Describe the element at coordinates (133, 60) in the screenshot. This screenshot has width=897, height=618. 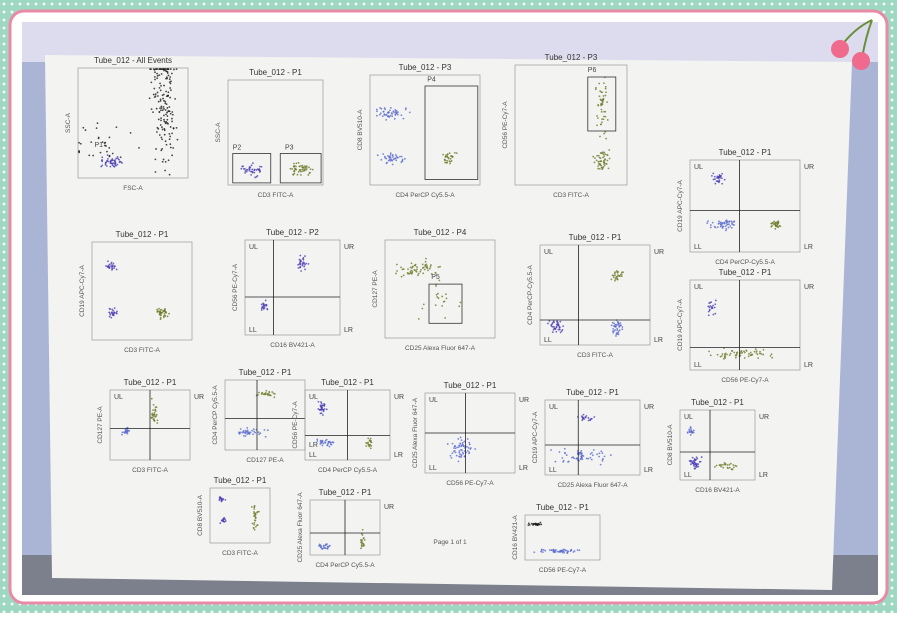
I see `plot-title: Tube_012 - All Events` at that location.